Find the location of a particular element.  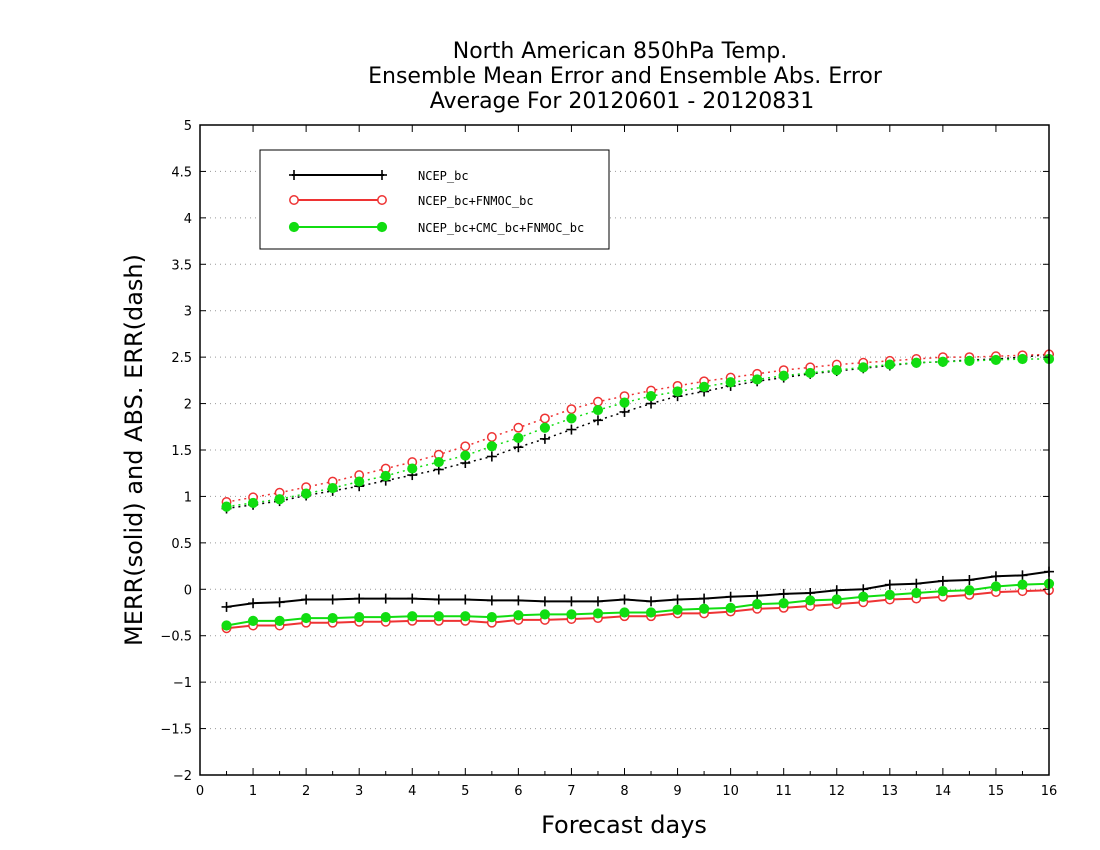

y-tick-label: −1 is located at coordinates (182, 683).